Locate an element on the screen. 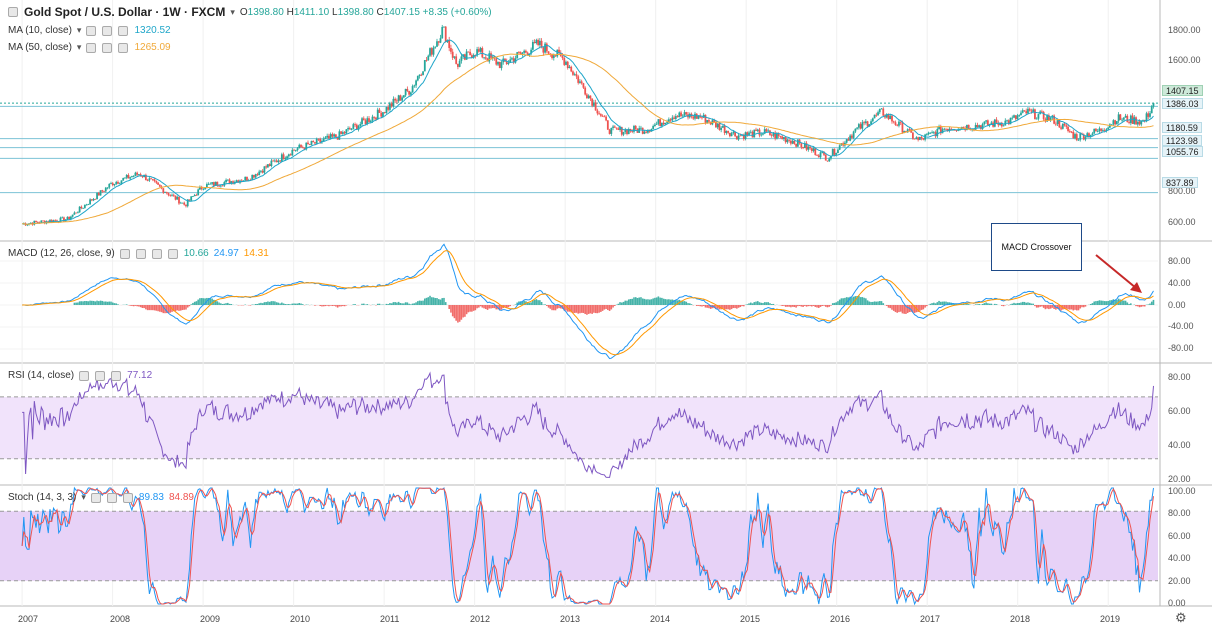 The image size is (1212, 627). ma10-legend: MA (10, close) ▾ 1320.52 is located at coordinates (89, 30).